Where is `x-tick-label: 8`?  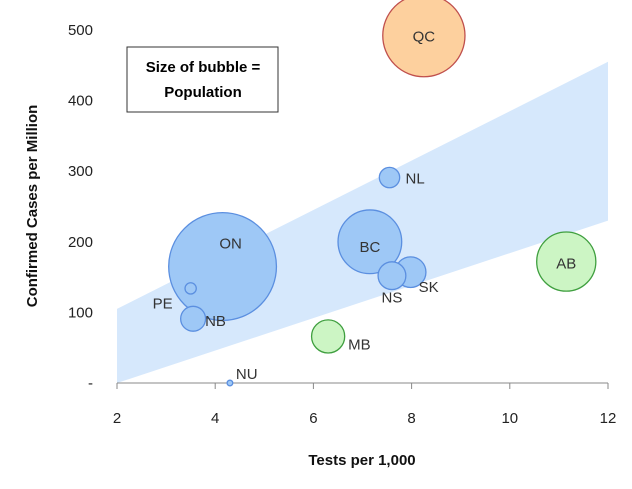
x-tick-label: 8 is located at coordinates (411, 418).